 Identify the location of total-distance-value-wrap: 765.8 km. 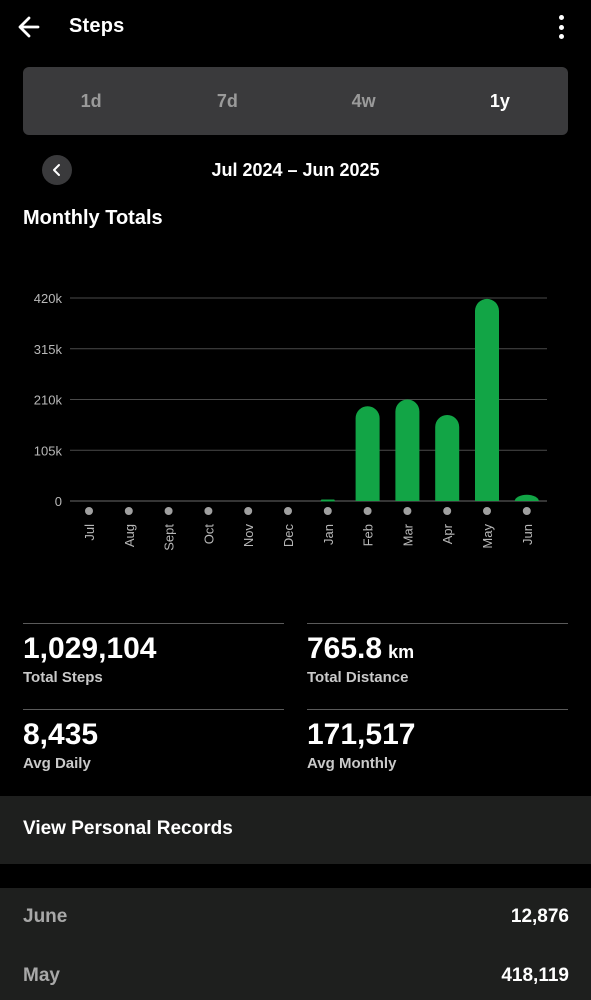
(360, 649).